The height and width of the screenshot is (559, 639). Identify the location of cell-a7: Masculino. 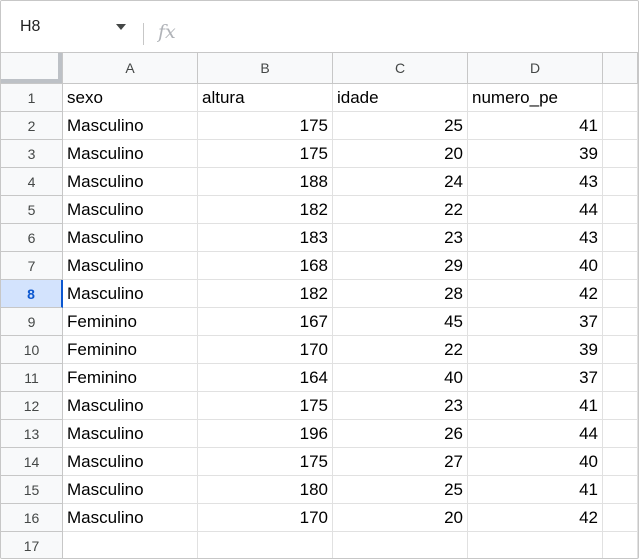
(130, 266).